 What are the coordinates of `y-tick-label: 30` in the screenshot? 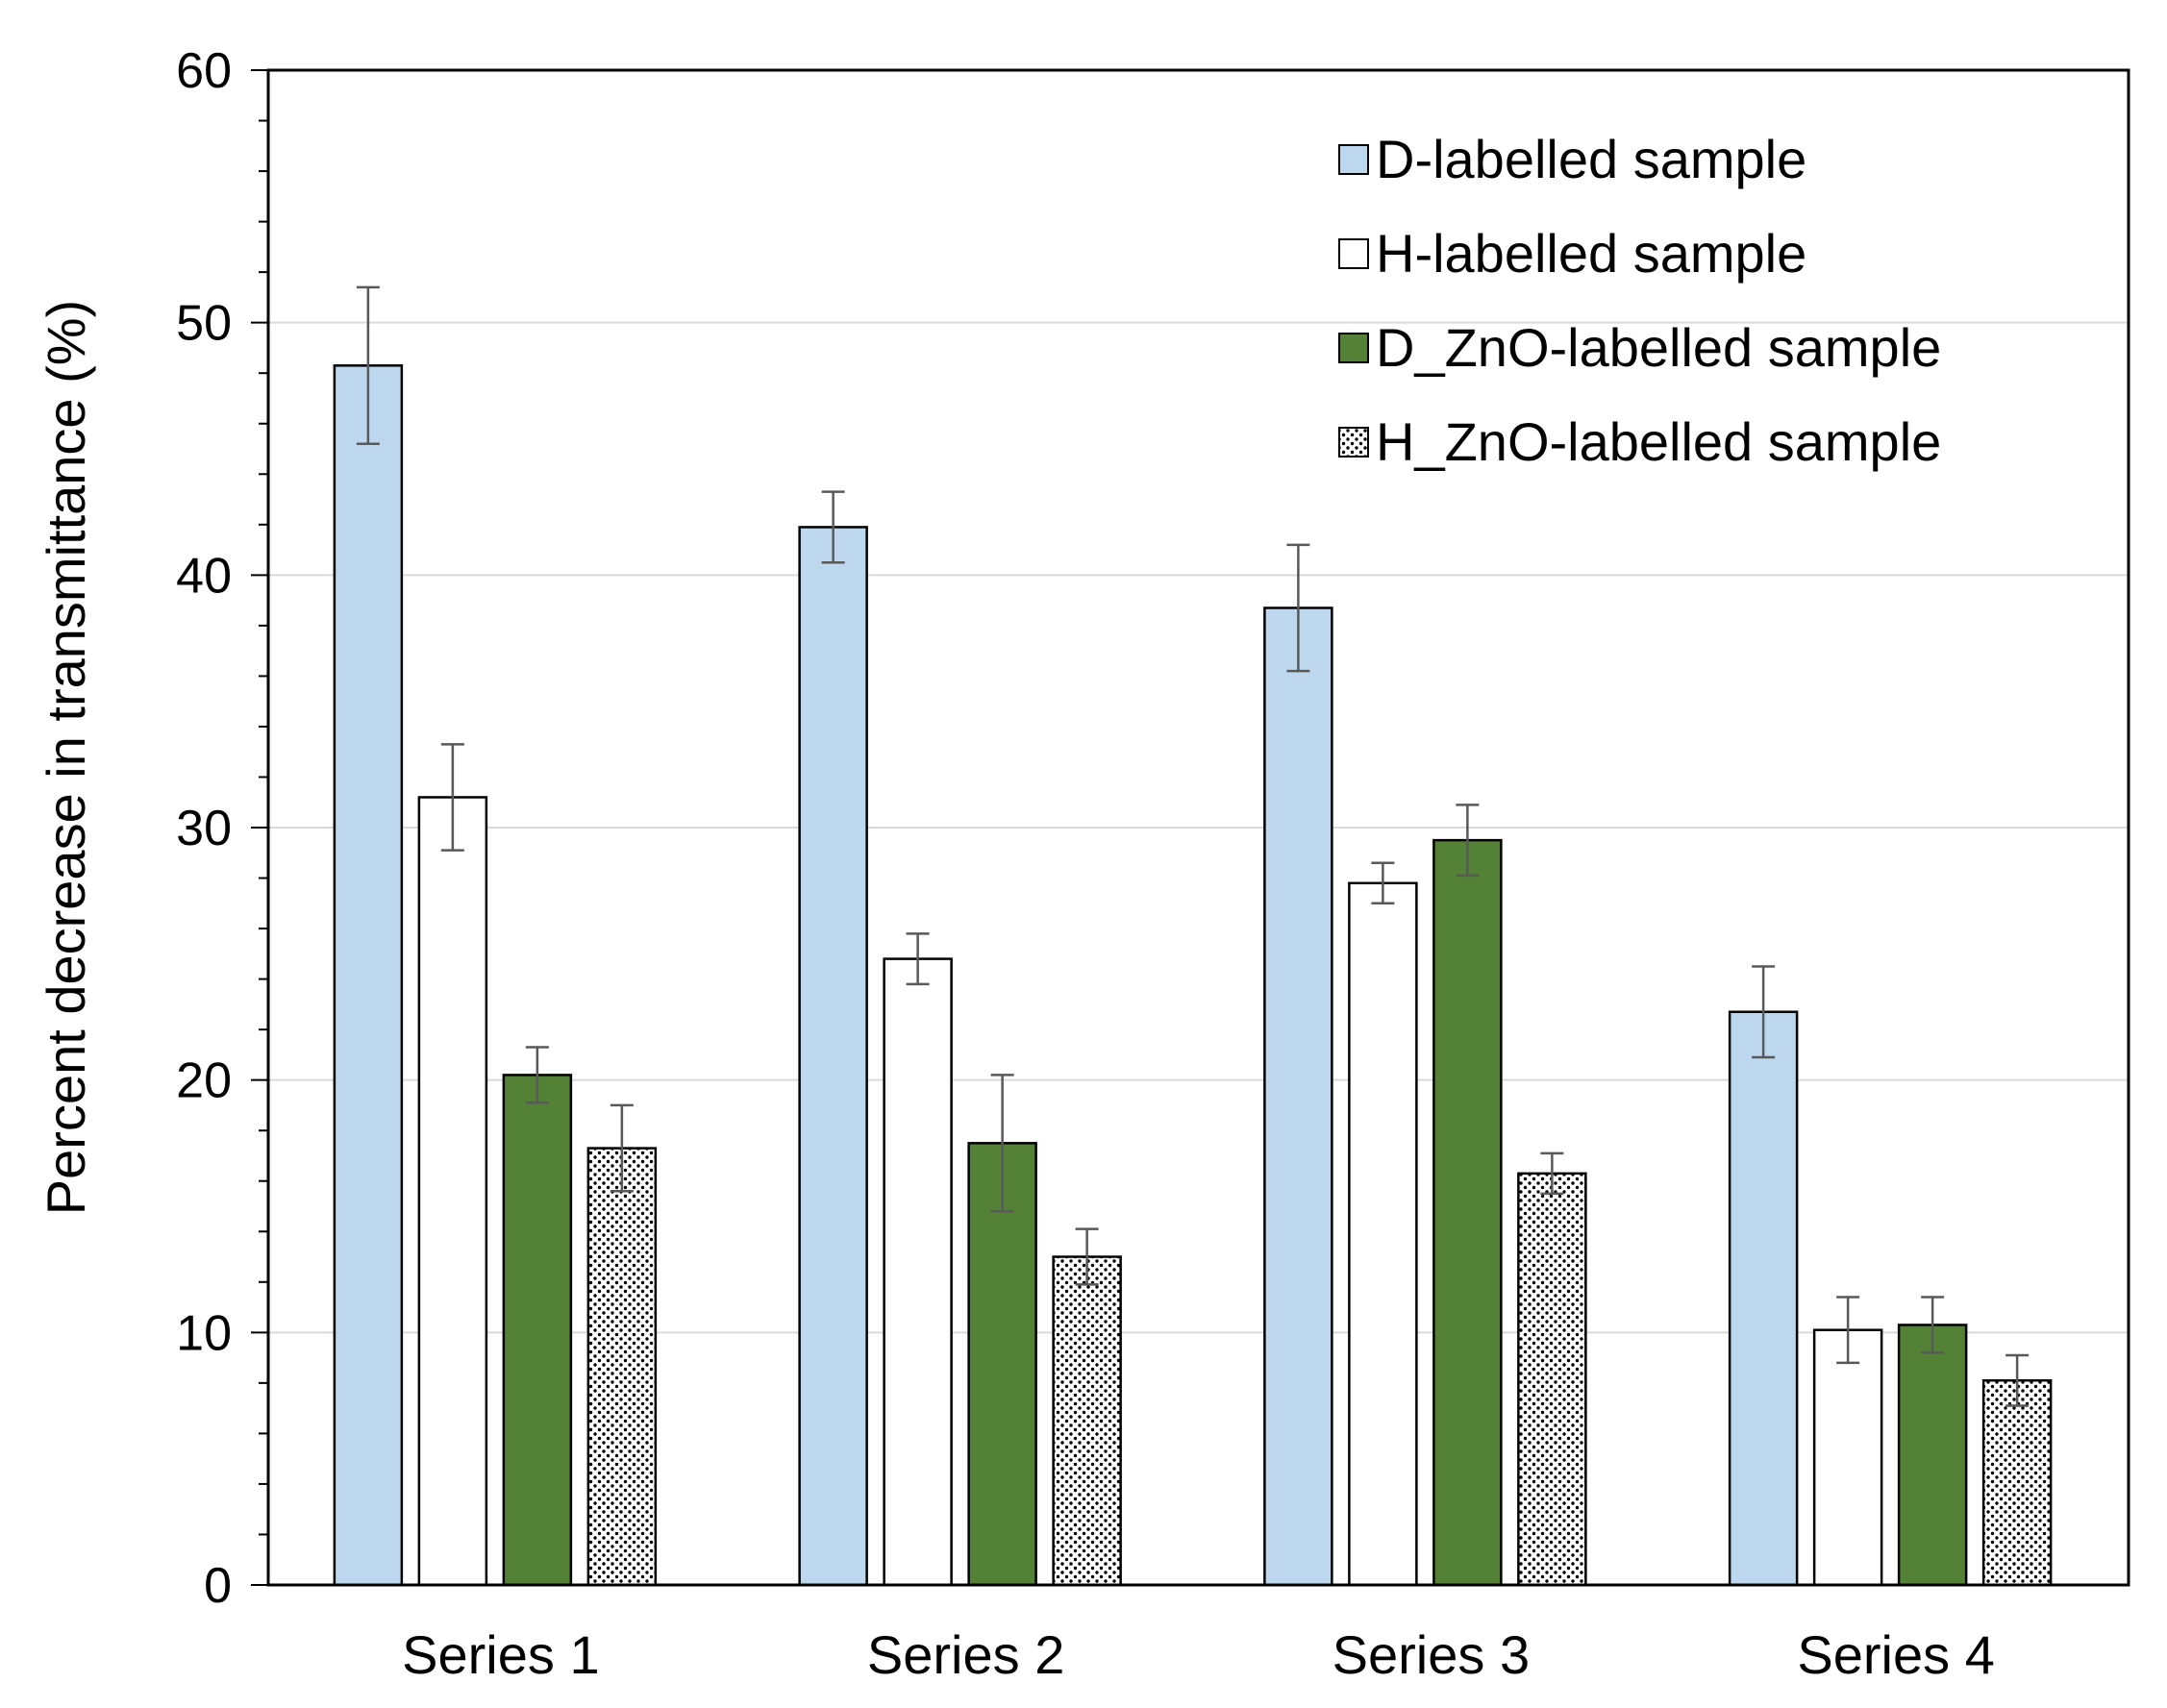 It's located at (204, 829).